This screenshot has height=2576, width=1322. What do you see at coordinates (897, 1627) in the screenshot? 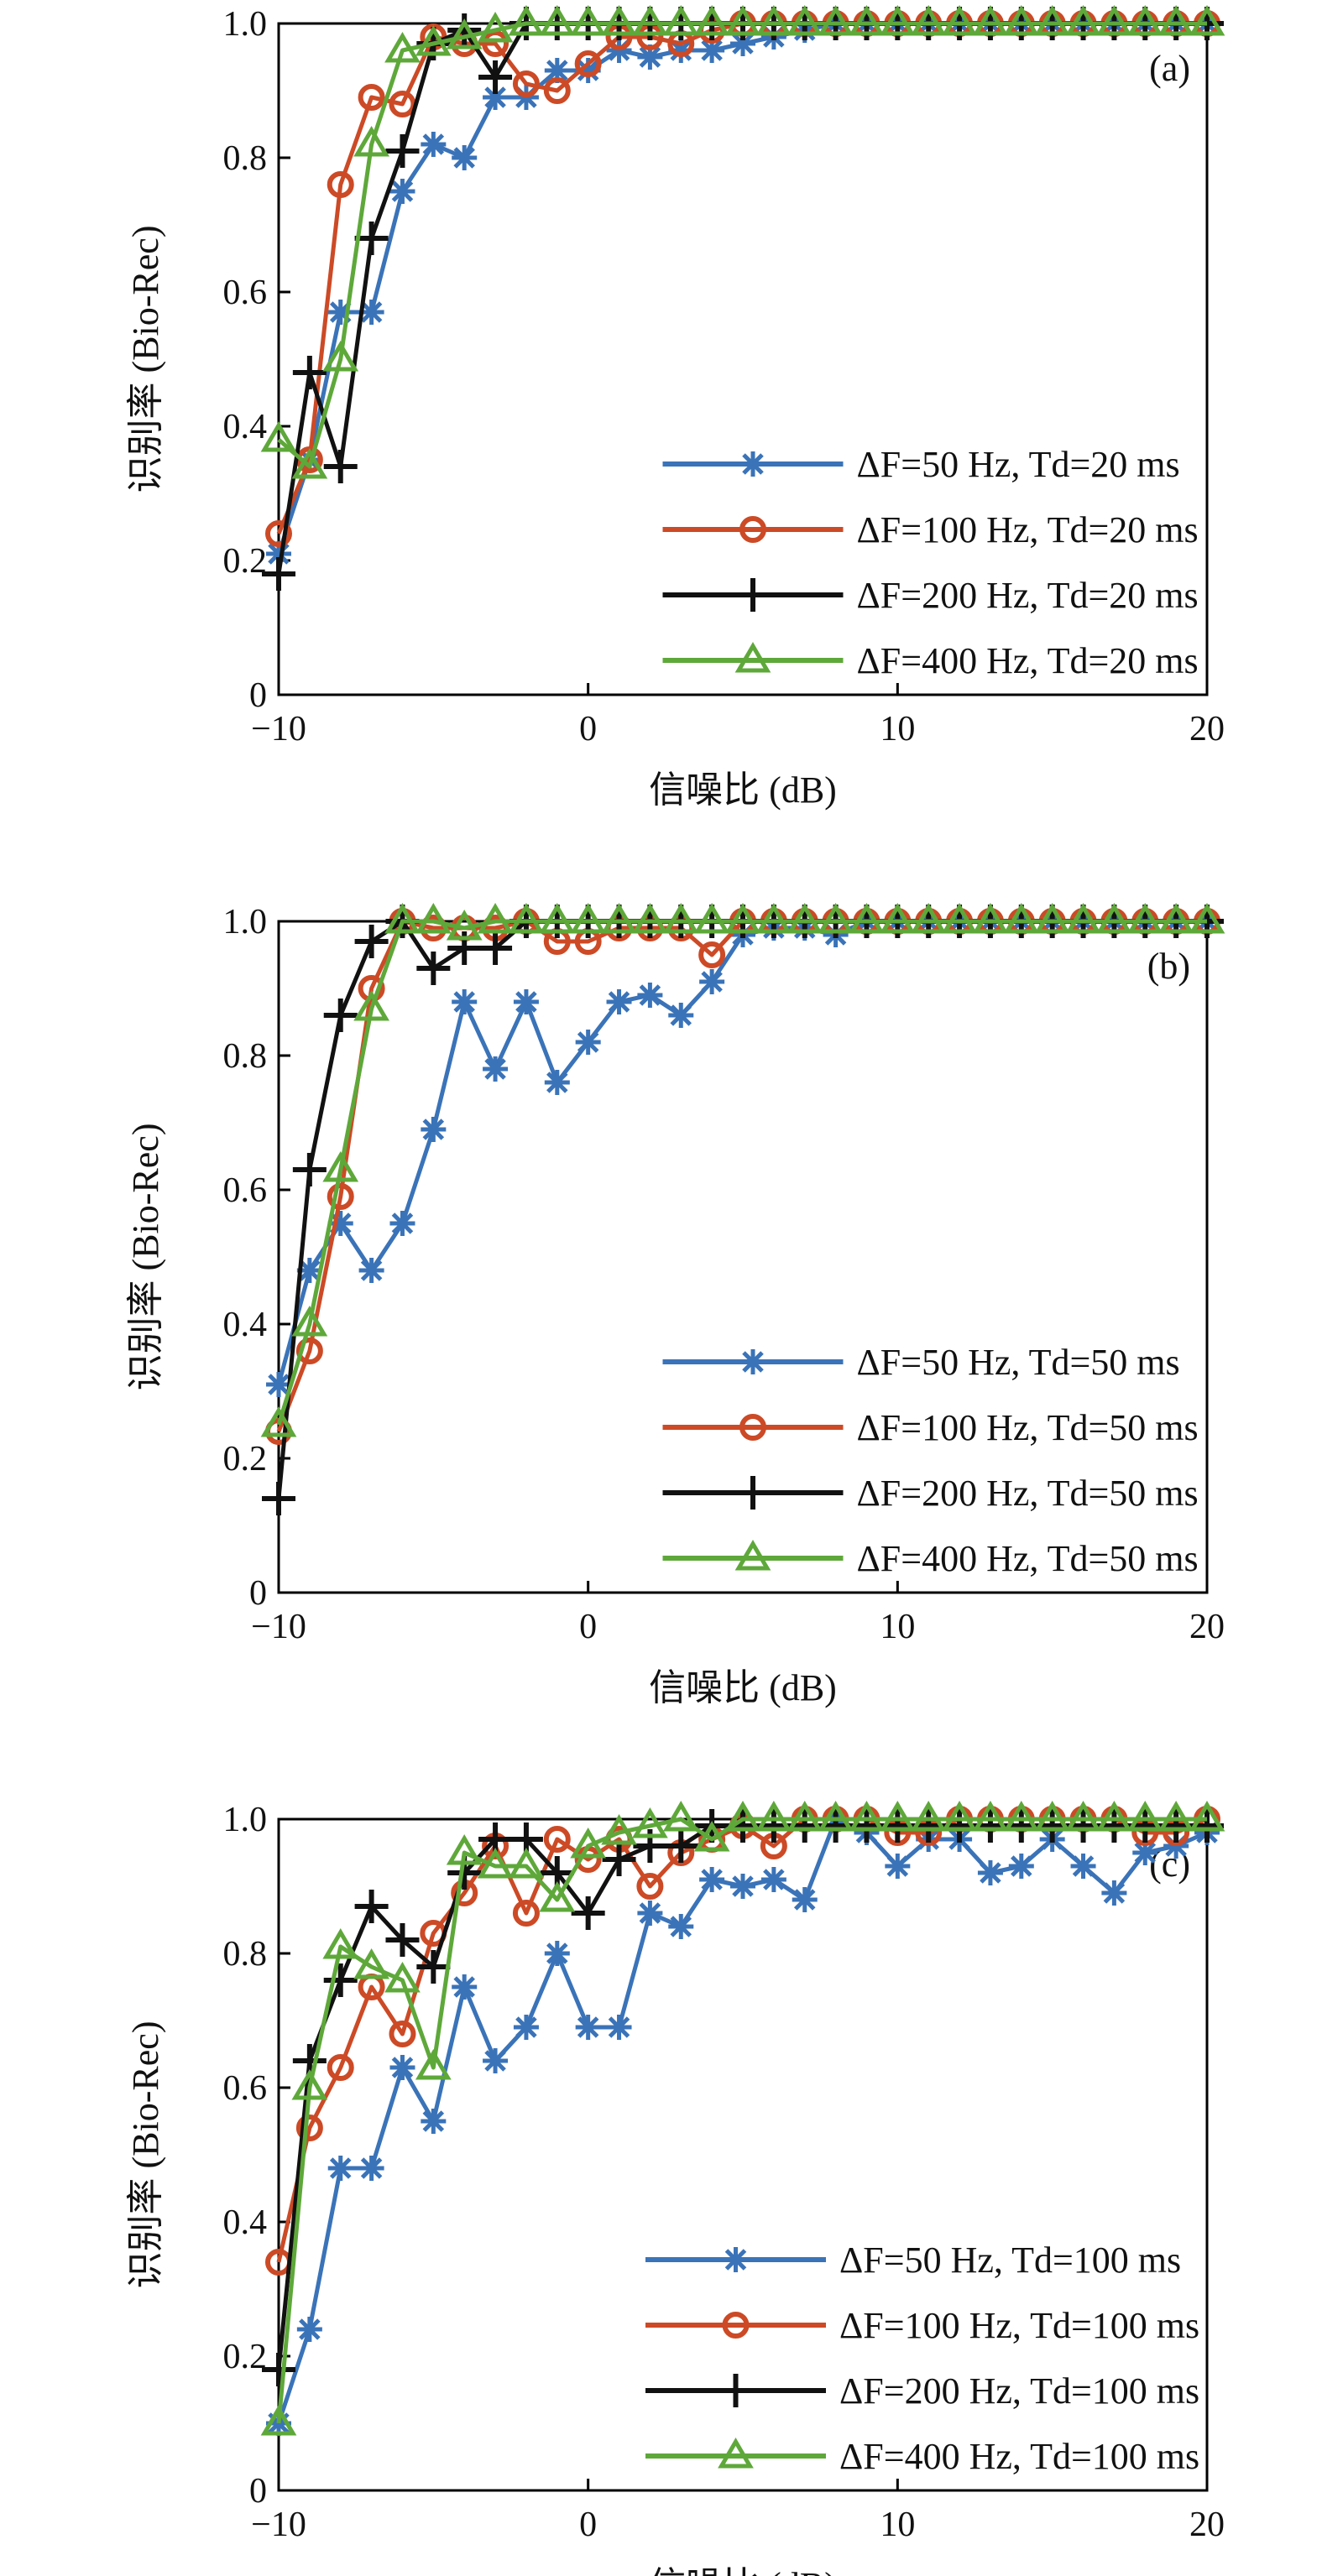
I see `x-tick-label: 10` at bounding box center [897, 1627].